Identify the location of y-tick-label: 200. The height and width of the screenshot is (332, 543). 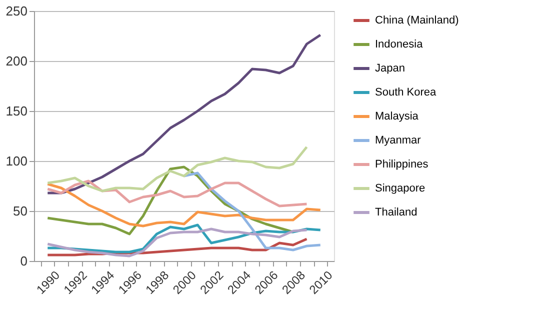
(17, 61).